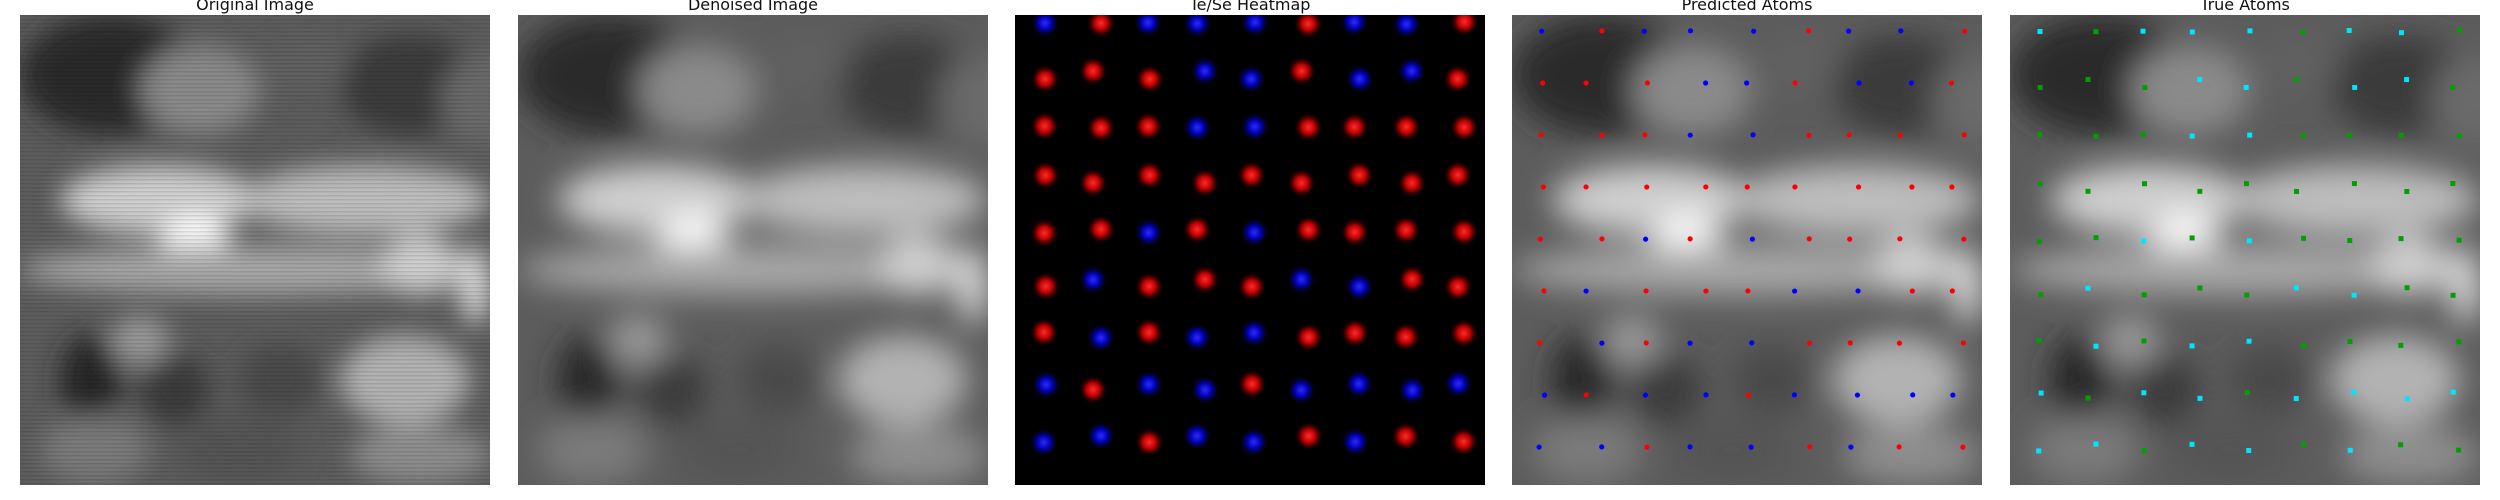  What do you see at coordinates (1747, 7) in the screenshot?
I see `panel-title-predicted: Predicted Atoms` at bounding box center [1747, 7].